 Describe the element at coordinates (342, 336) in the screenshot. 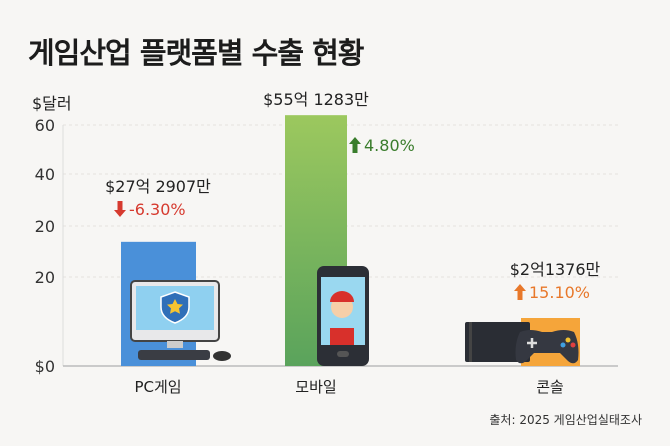

I see `shirt` at that location.